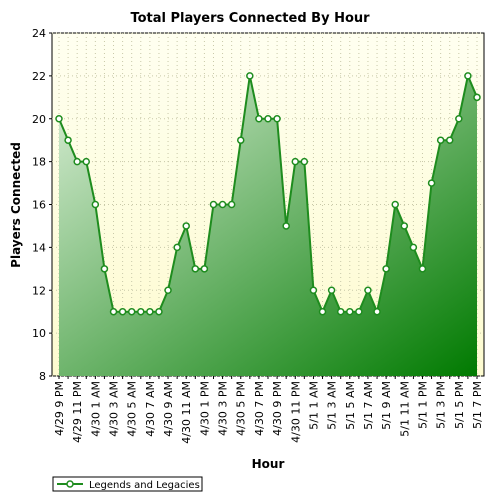 The height and width of the screenshot is (500, 500). I want to click on x-tick-label: 4/30 5 PM, so click(241, 408).